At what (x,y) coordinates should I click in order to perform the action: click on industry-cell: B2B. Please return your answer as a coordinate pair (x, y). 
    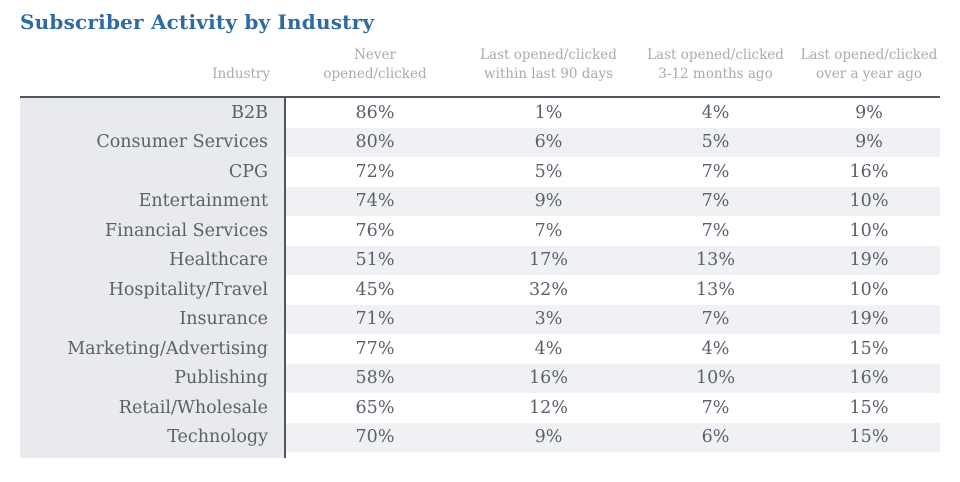
    Looking at the image, I should click on (153, 113).